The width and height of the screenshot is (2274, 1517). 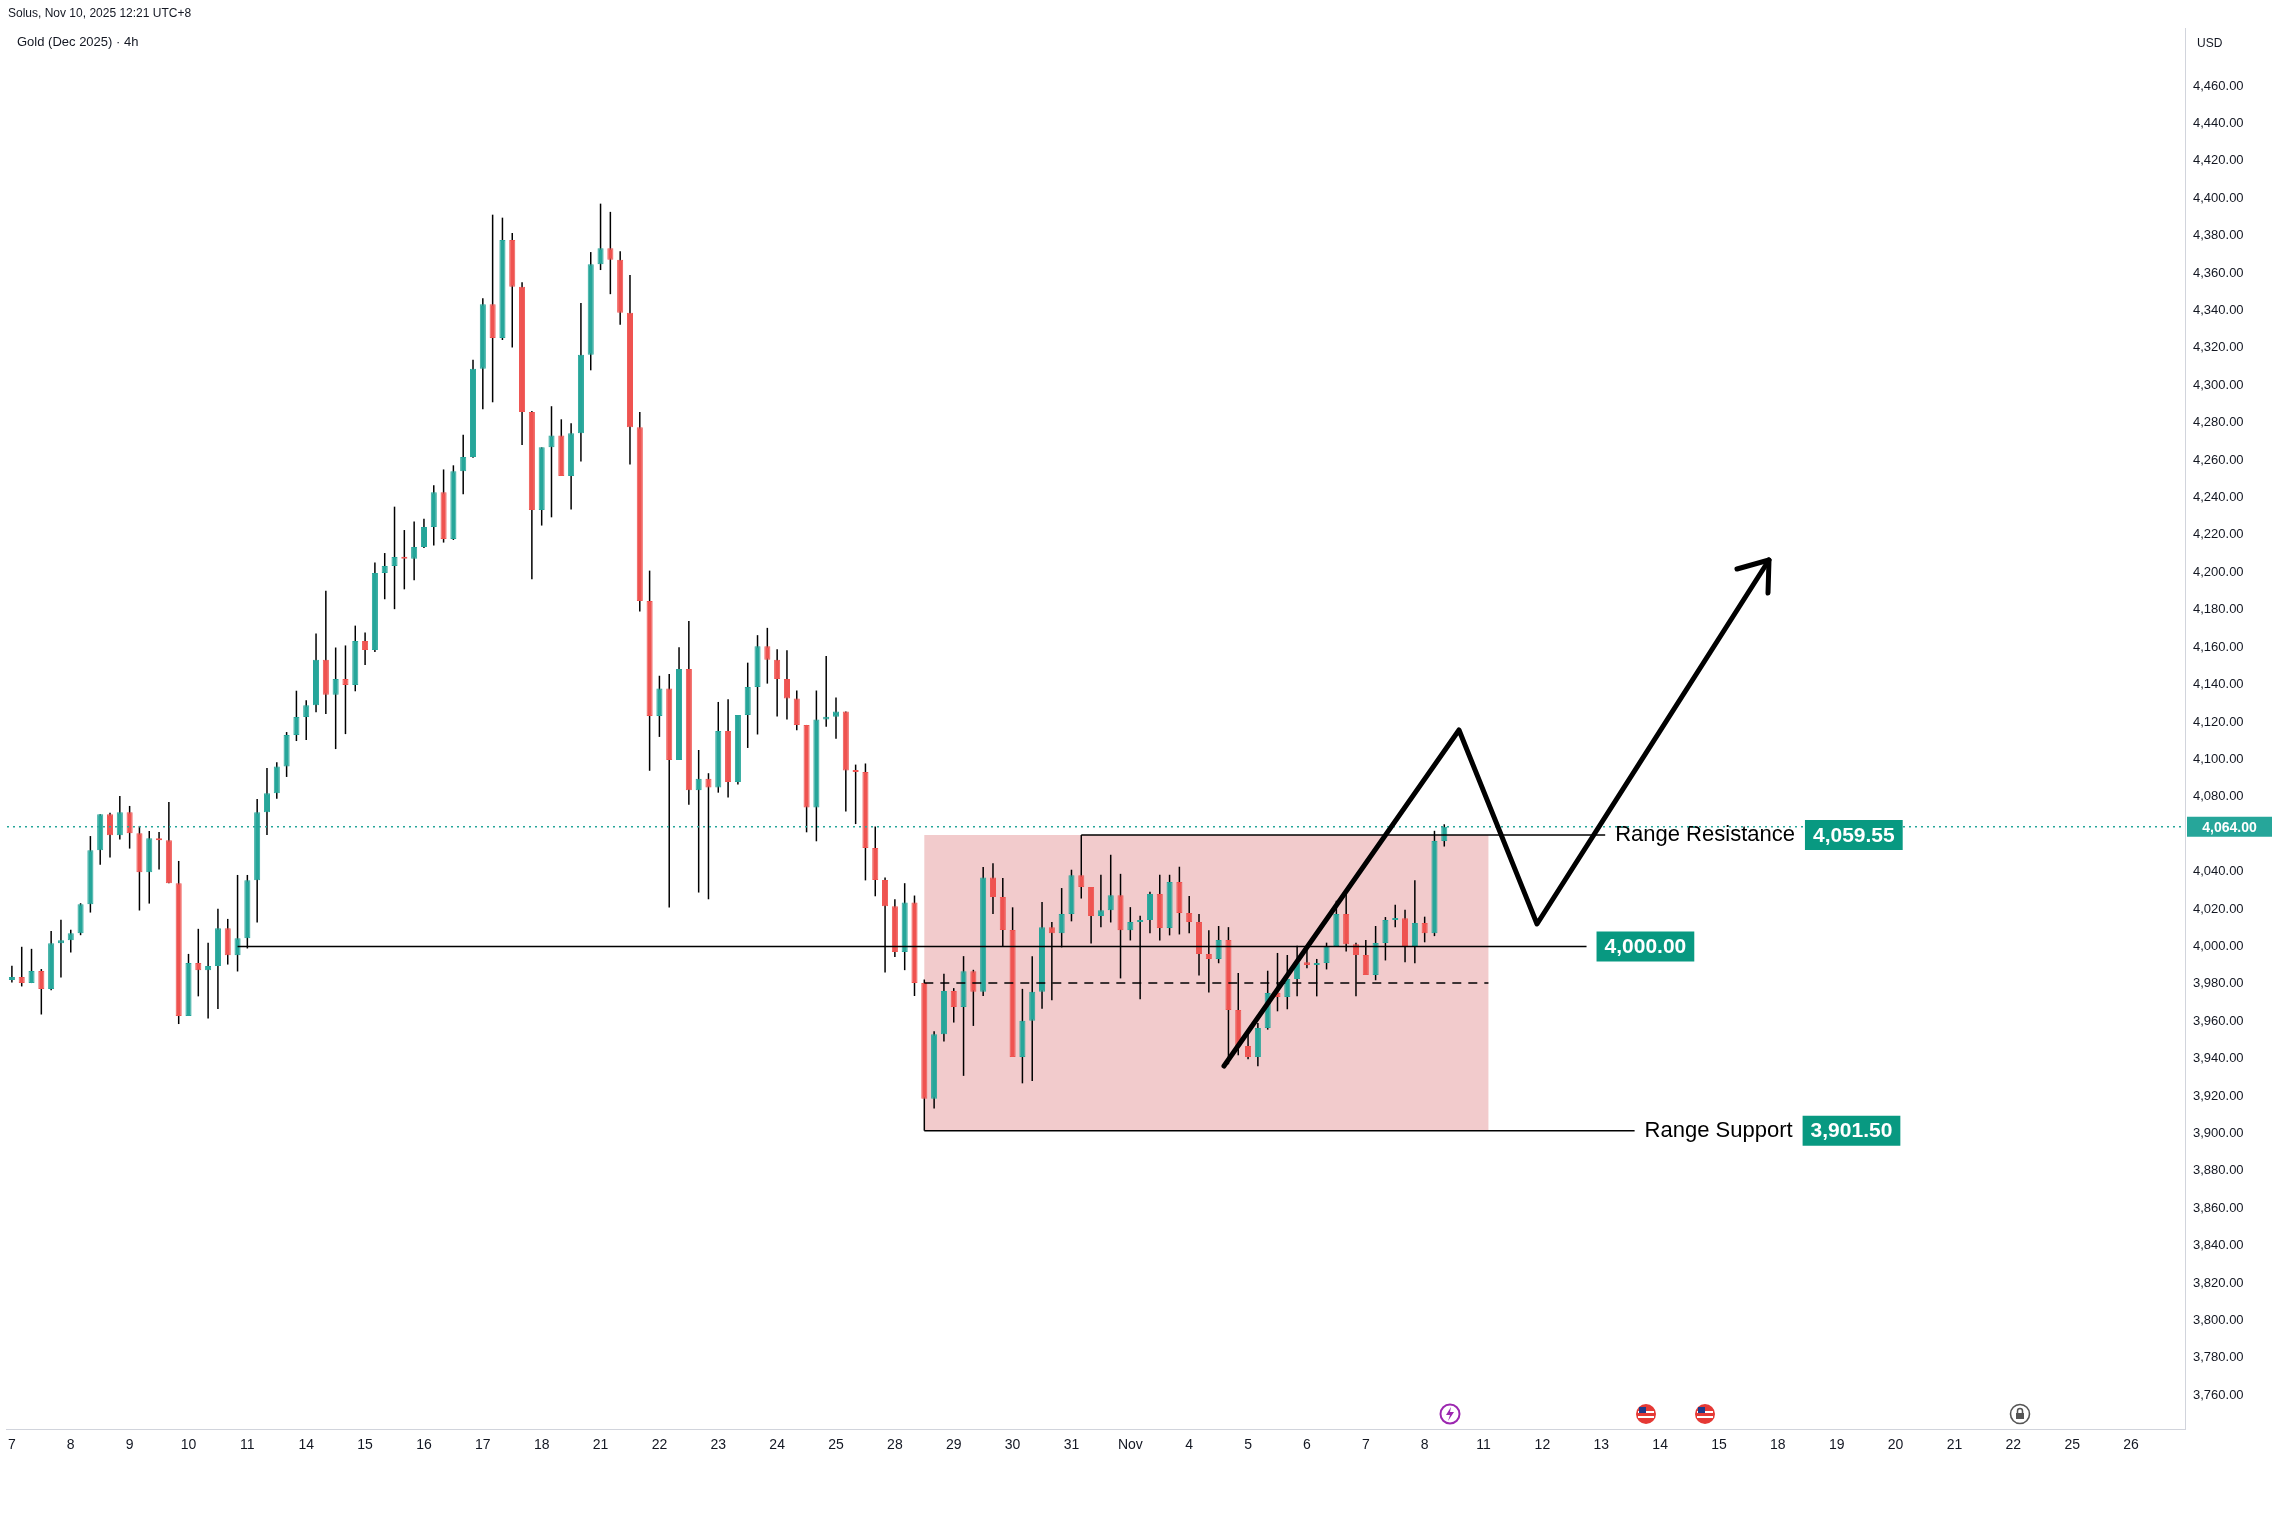 I want to click on y-tick-label: 4,460.00, so click(x=2218, y=85).